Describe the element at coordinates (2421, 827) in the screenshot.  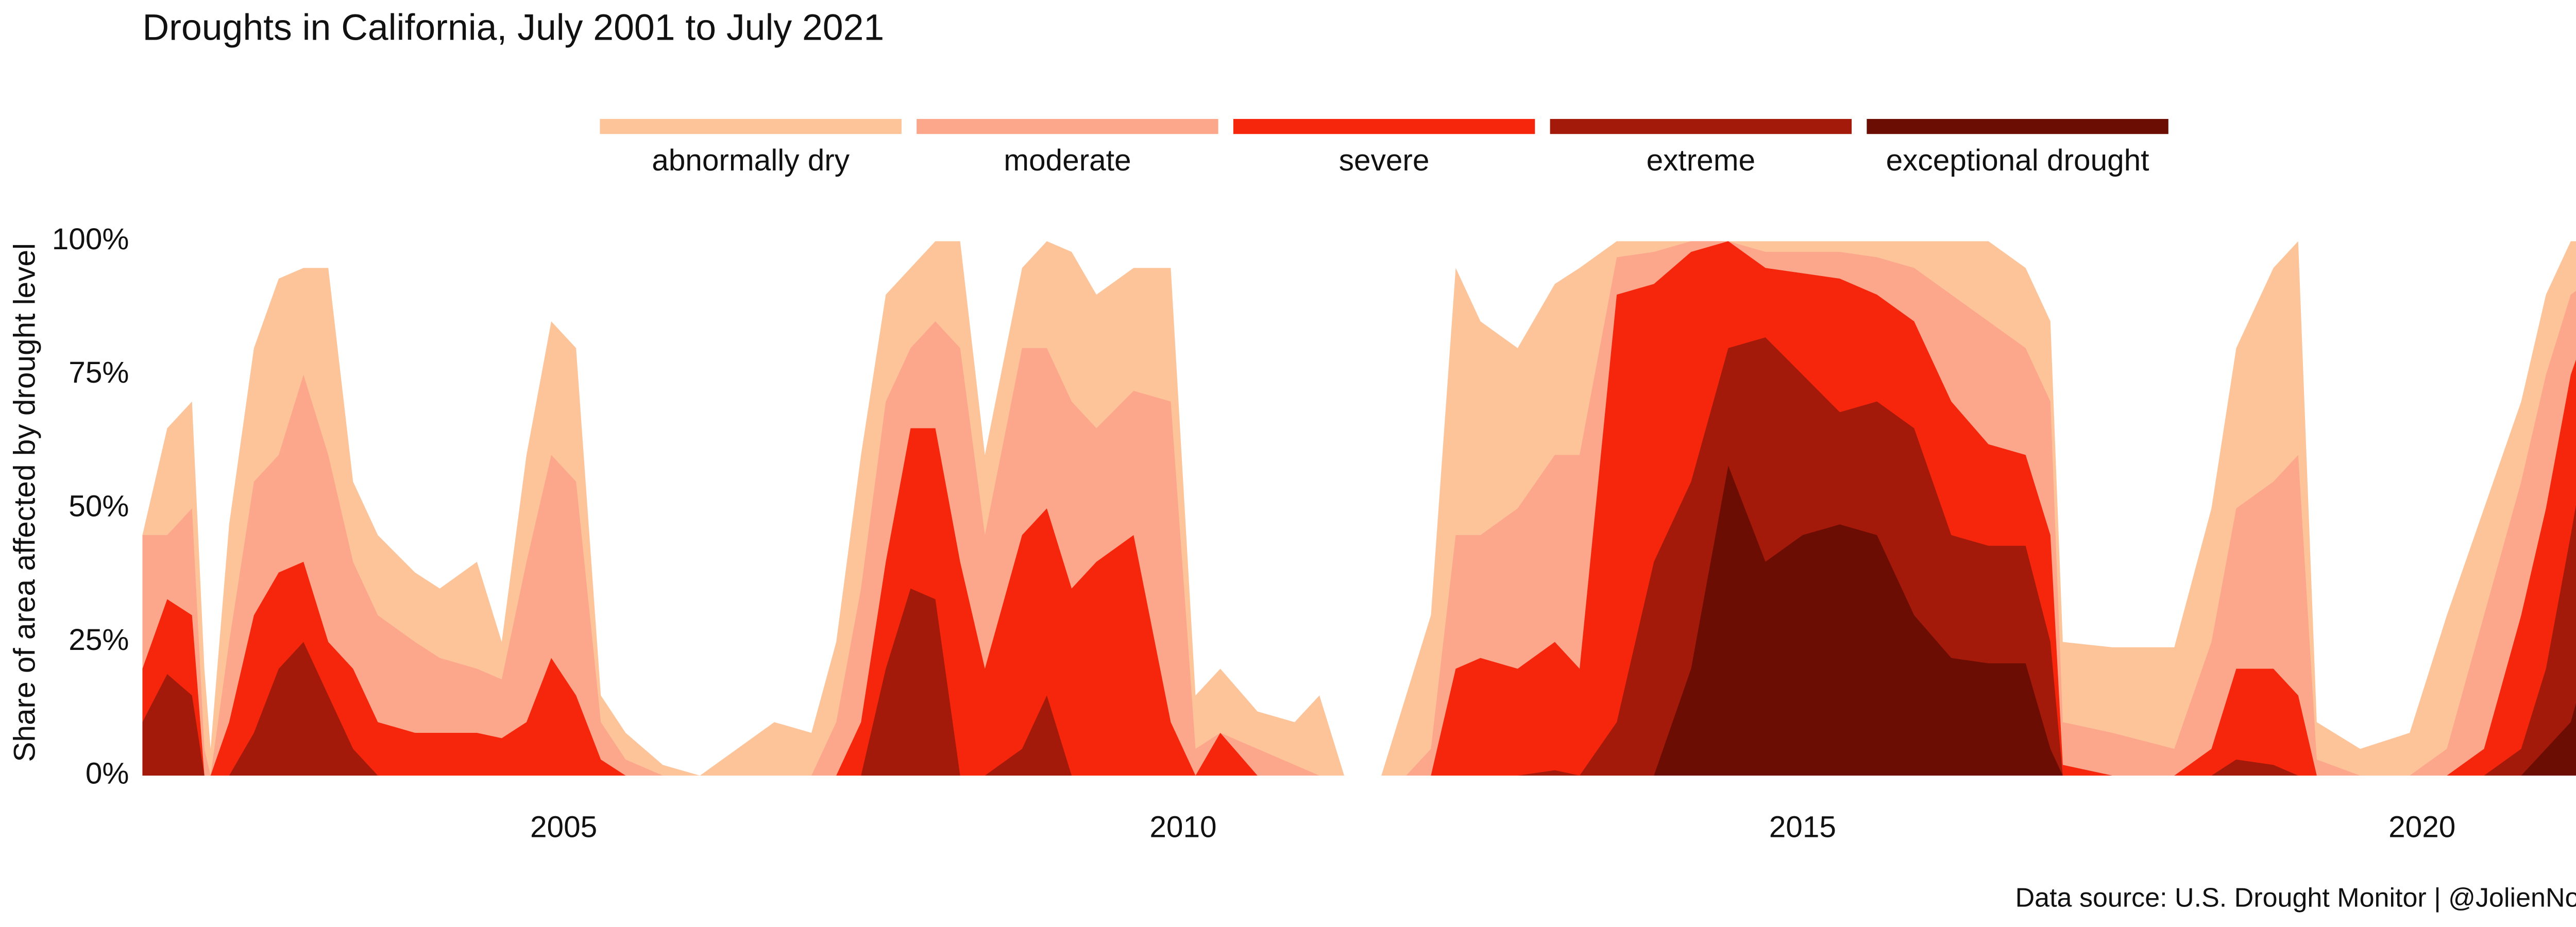
I see `x-tick-label: 2020` at that location.